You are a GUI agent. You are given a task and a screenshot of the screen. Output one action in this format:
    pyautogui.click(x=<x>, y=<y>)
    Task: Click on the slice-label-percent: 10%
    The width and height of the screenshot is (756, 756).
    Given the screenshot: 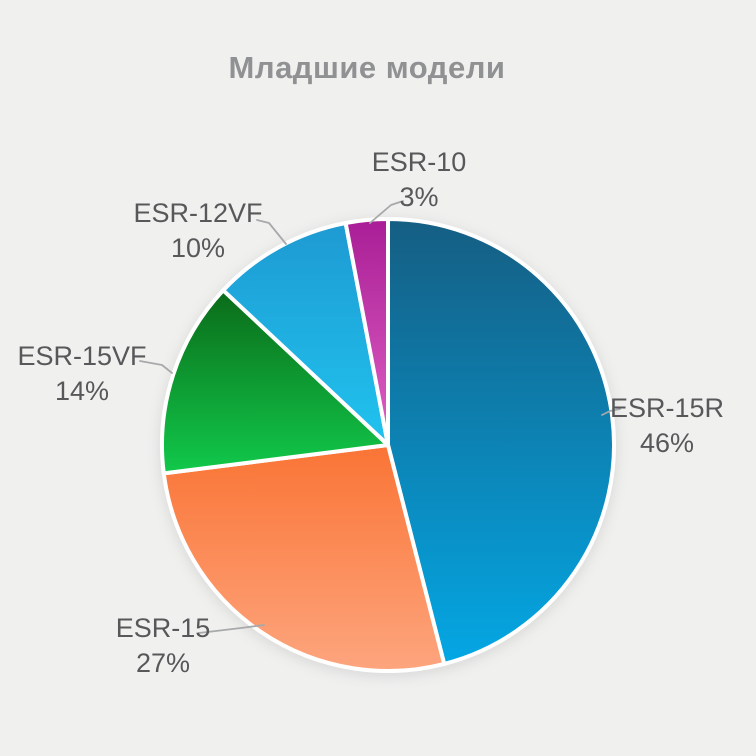 What is the action you would take?
    pyautogui.click(x=198, y=248)
    